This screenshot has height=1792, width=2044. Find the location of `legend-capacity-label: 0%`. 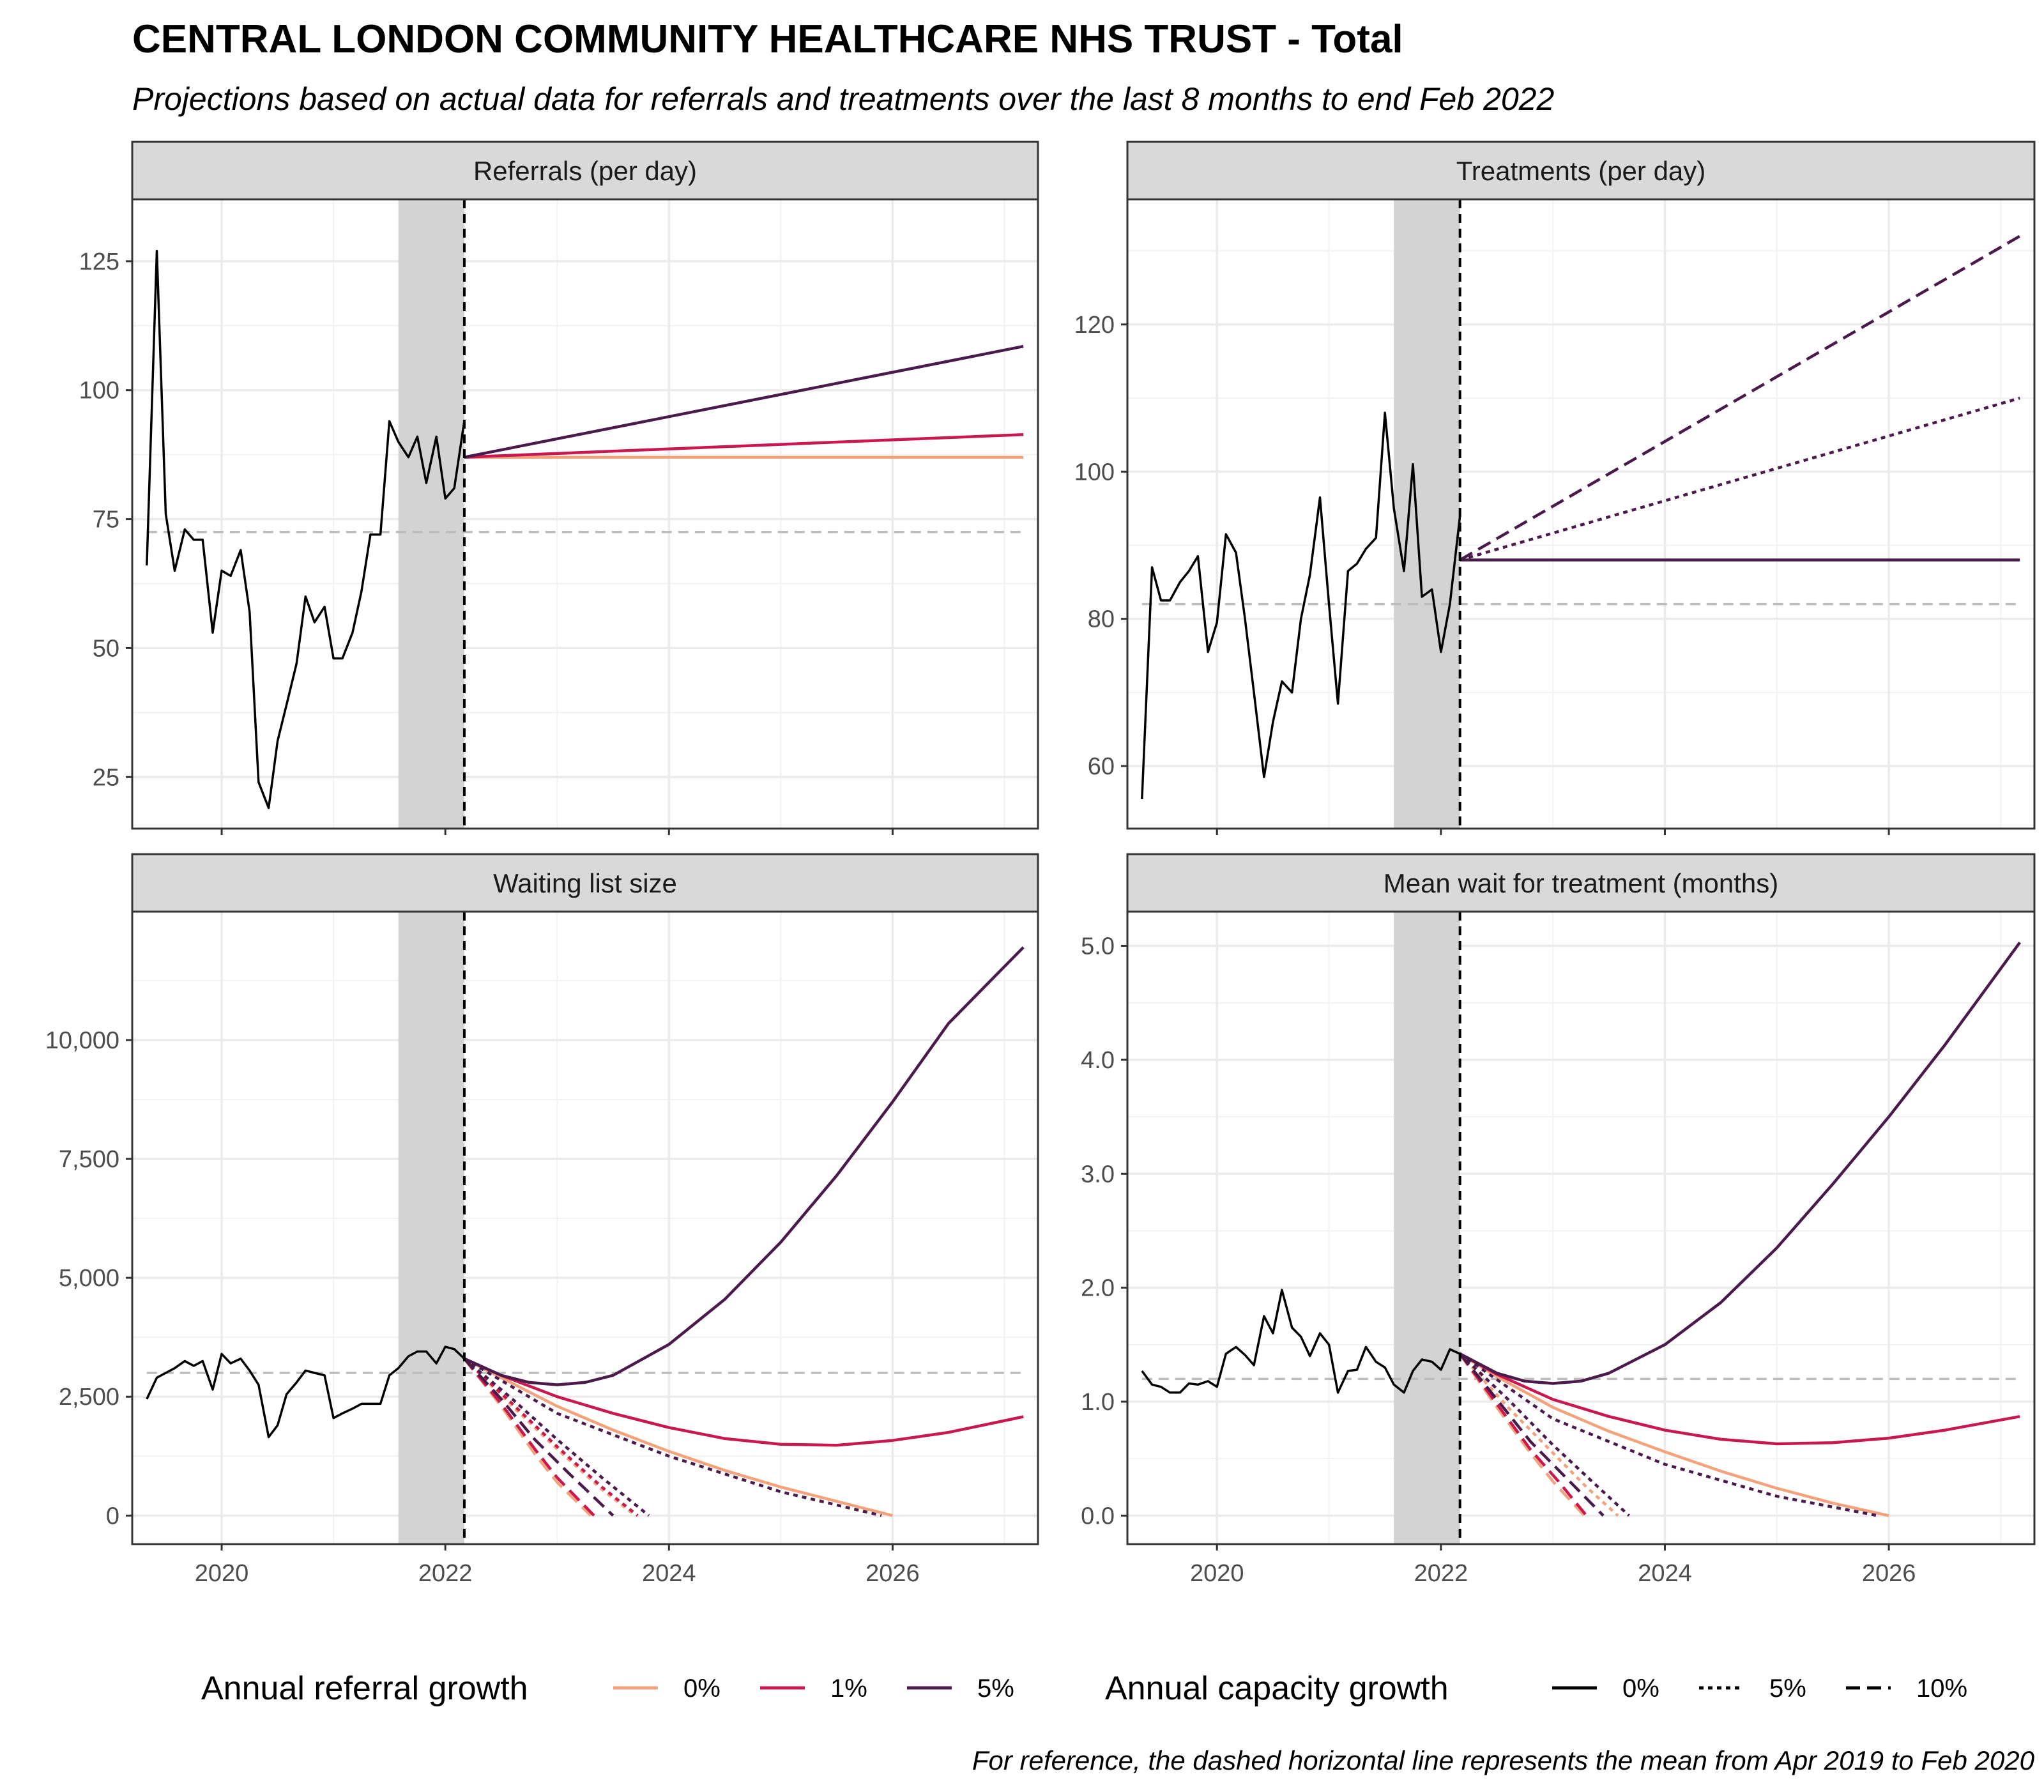

legend-capacity-label: 0% is located at coordinates (1640, 1689).